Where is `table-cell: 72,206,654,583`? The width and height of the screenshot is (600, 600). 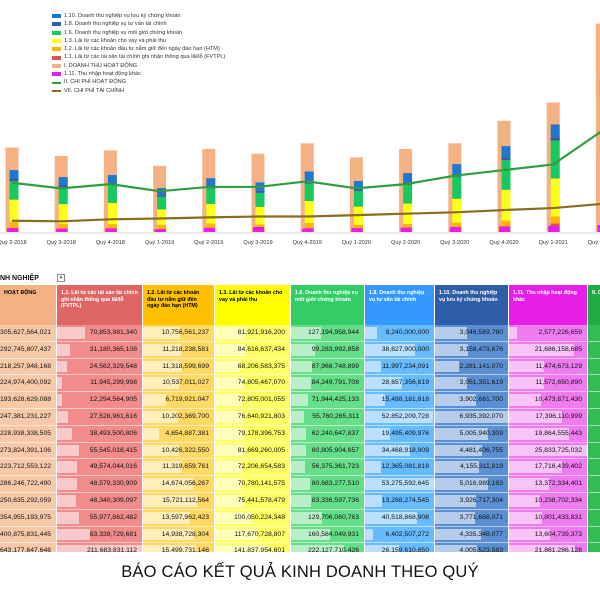 table-cell: 72,206,654,583 is located at coordinates (253, 468).